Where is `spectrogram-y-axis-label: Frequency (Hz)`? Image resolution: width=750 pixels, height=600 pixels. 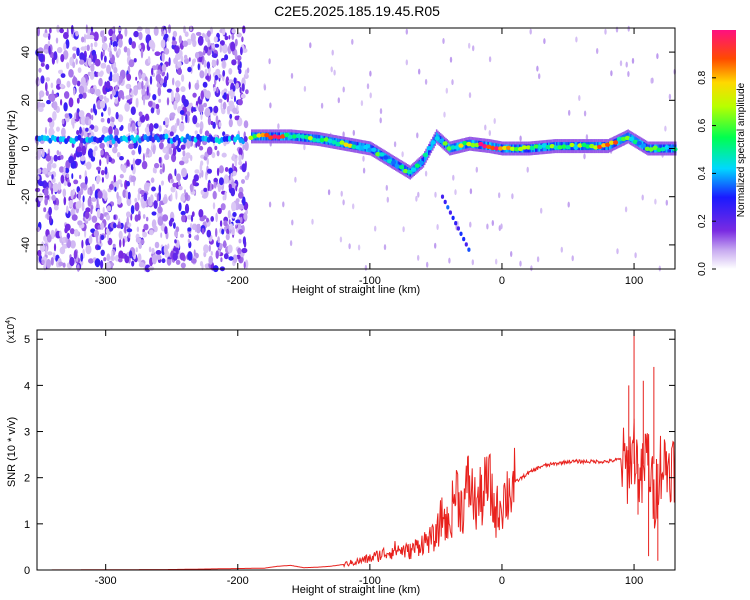
spectrogram-y-axis-label: Frequency (Hz) is located at coordinates (12, 148).